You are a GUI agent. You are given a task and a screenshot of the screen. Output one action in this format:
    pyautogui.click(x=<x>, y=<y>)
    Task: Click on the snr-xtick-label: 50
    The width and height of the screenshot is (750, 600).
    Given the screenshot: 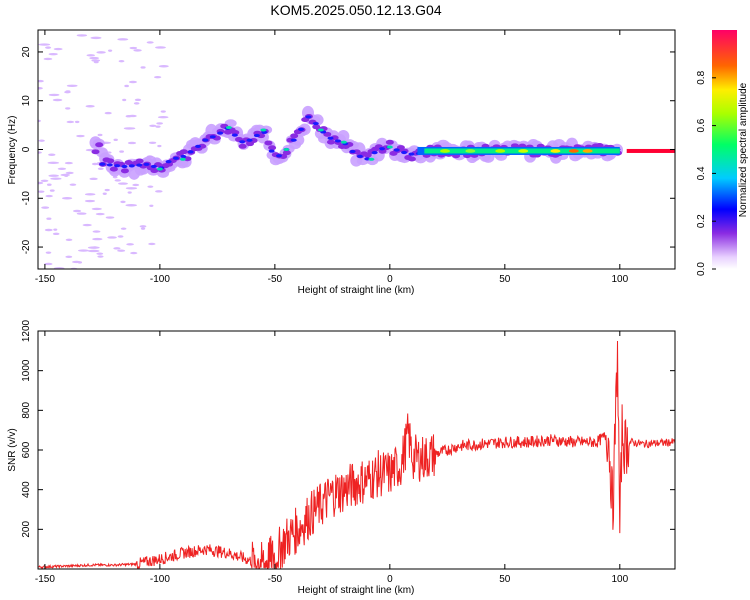 What is the action you would take?
    pyautogui.click(x=505, y=579)
    